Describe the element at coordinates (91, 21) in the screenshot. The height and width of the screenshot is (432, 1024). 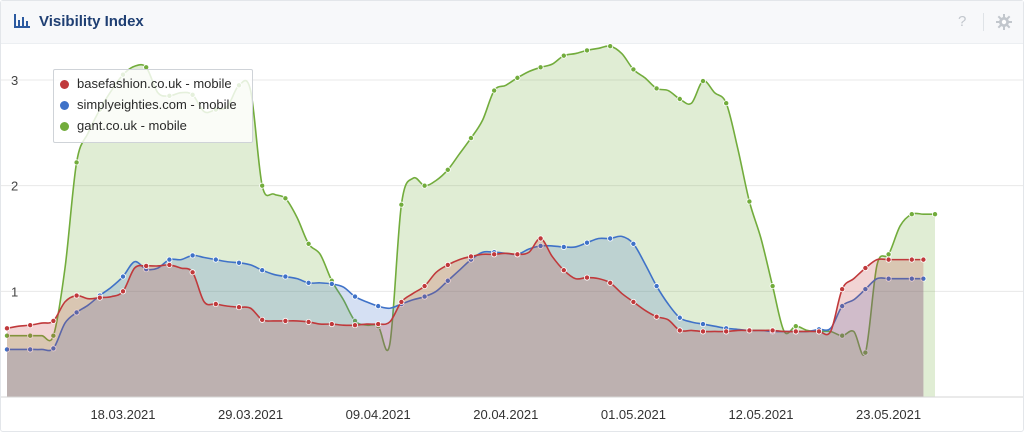
I see `widget-title: Visibility Index` at that location.